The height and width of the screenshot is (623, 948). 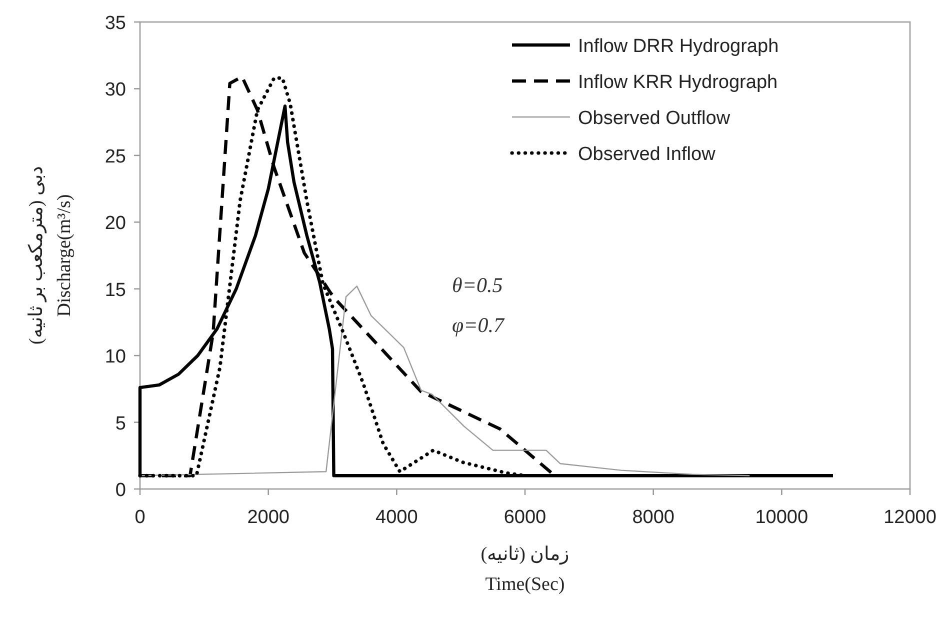 What do you see at coordinates (678, 46) in the screenshot?
I see `legend-label: Inflow DRR Hydrograph` at bounding box center [678, 46].